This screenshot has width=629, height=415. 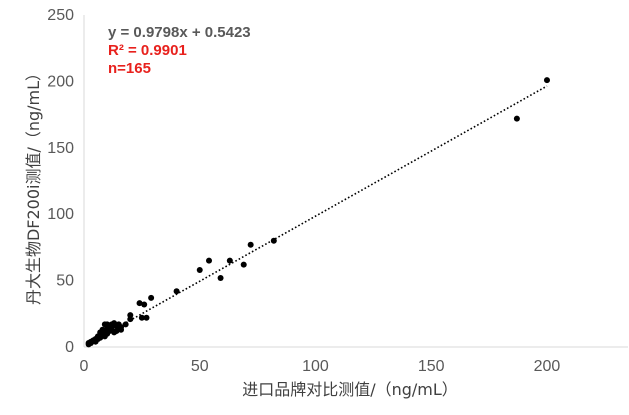 I want to click on y-tick-labels: 0 50 100 150 200 250, so click(x=60, y=181).